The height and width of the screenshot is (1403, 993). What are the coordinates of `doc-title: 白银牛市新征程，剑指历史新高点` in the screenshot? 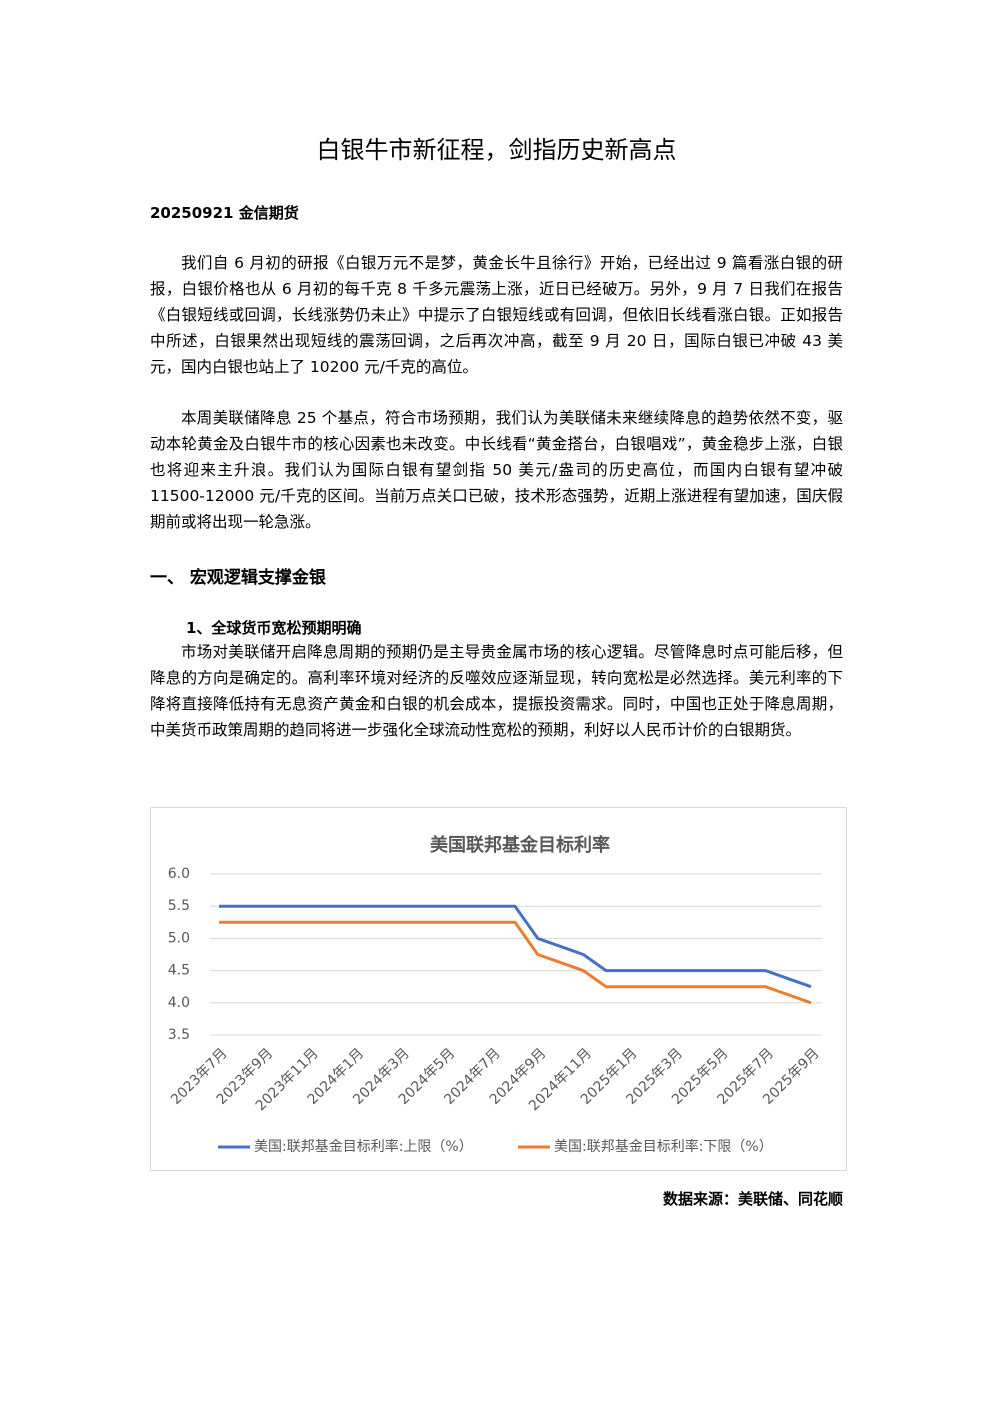 It's located at (496, 150).